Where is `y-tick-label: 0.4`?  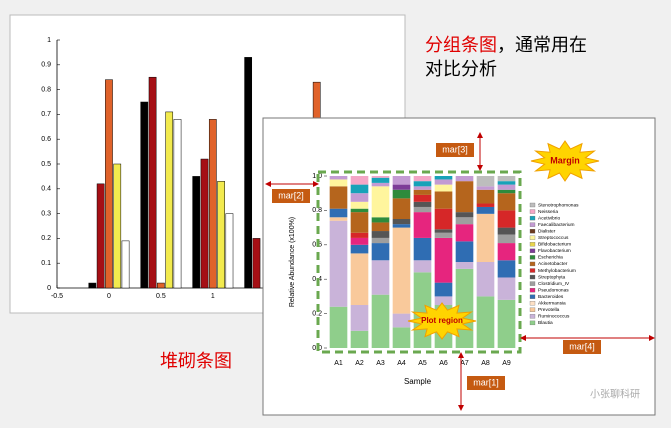
y-tick-label: 0.4 is located at coordinates (46, 189).